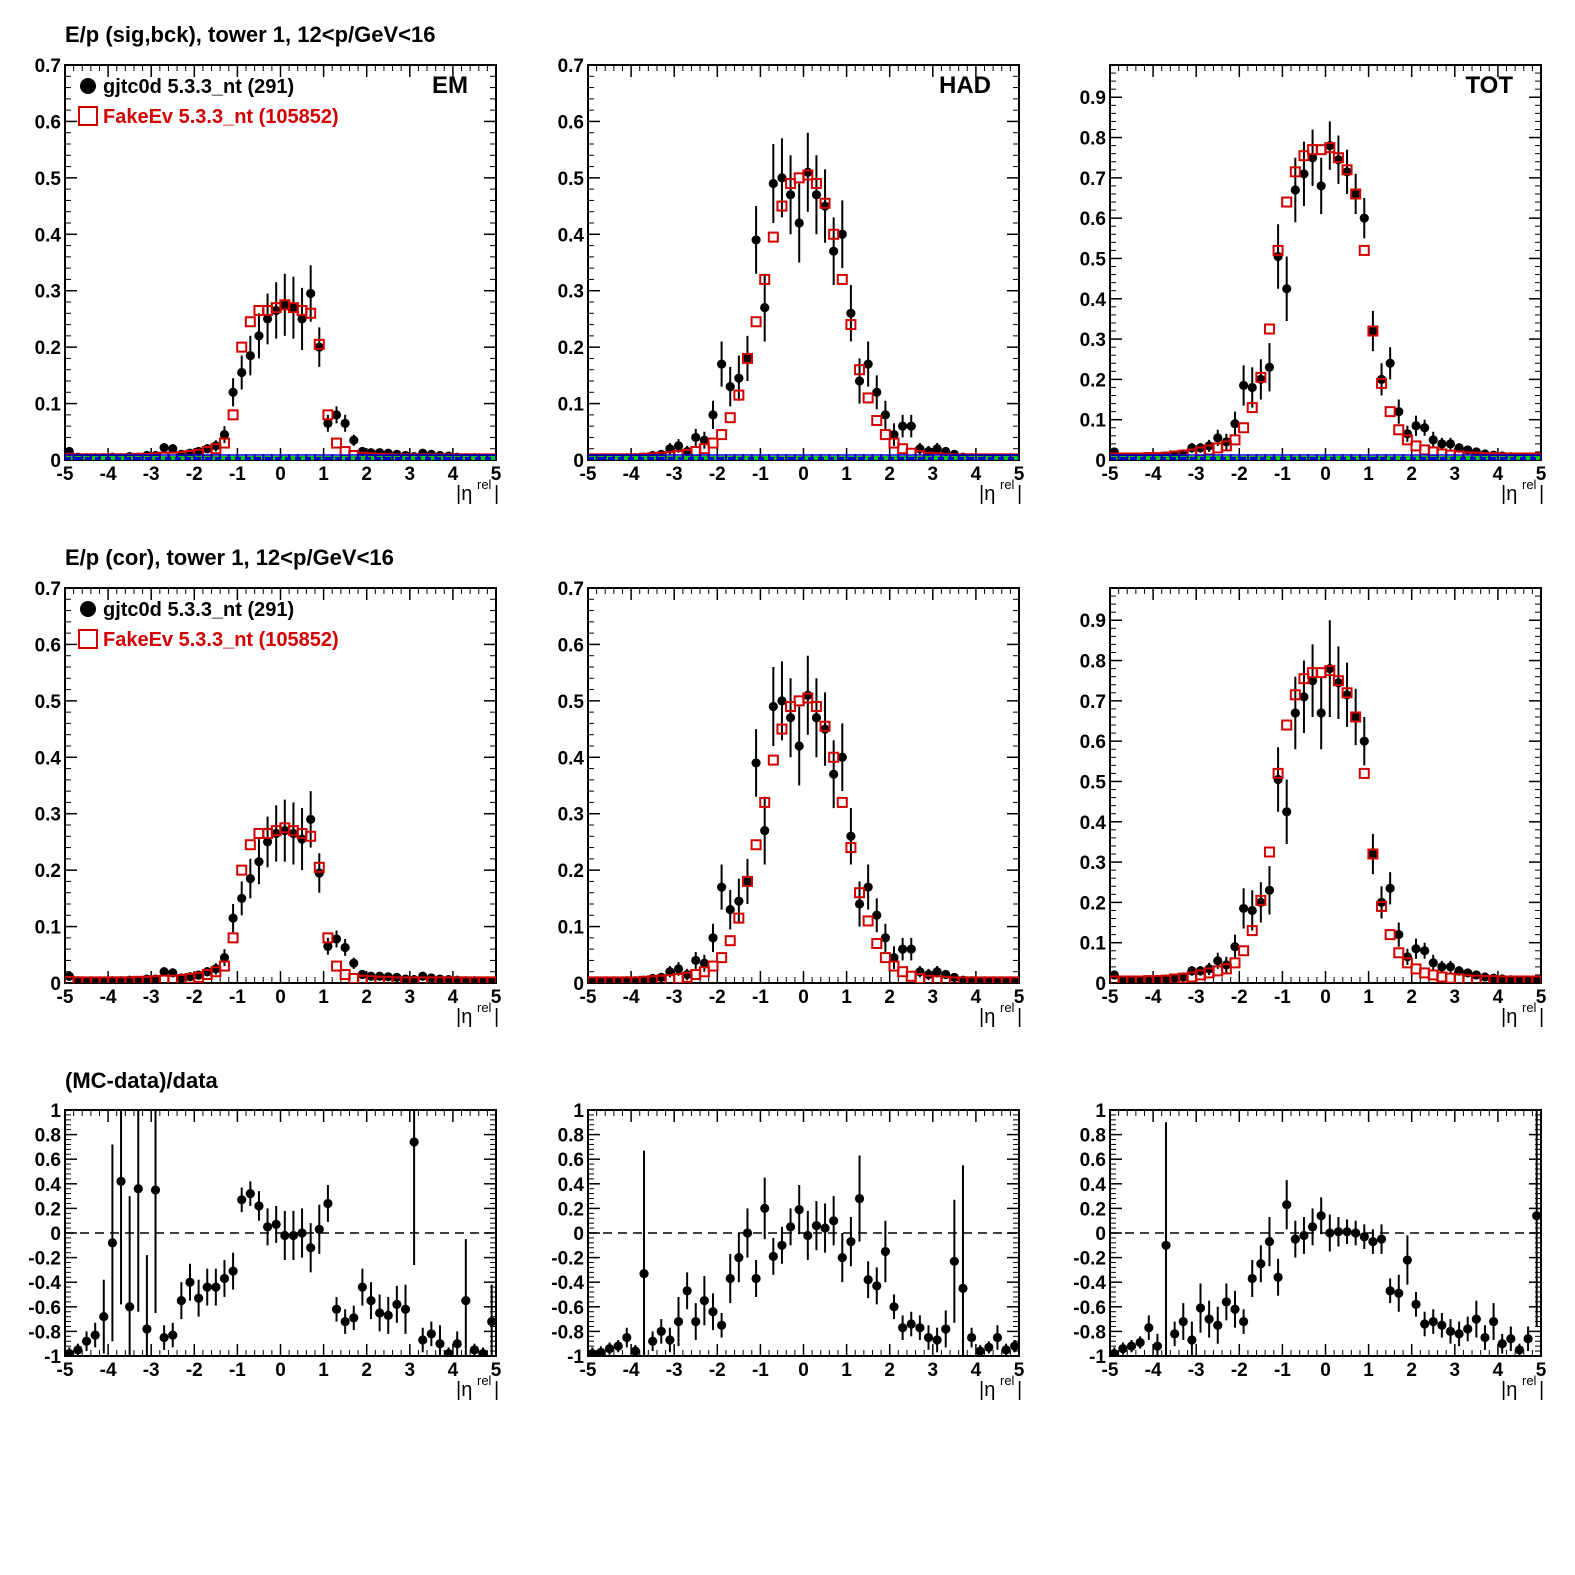  What do you see at coordinates (450, 85) in the screenshot?
I see `panel-tag-em: EM` at bounding box center [450, 85].